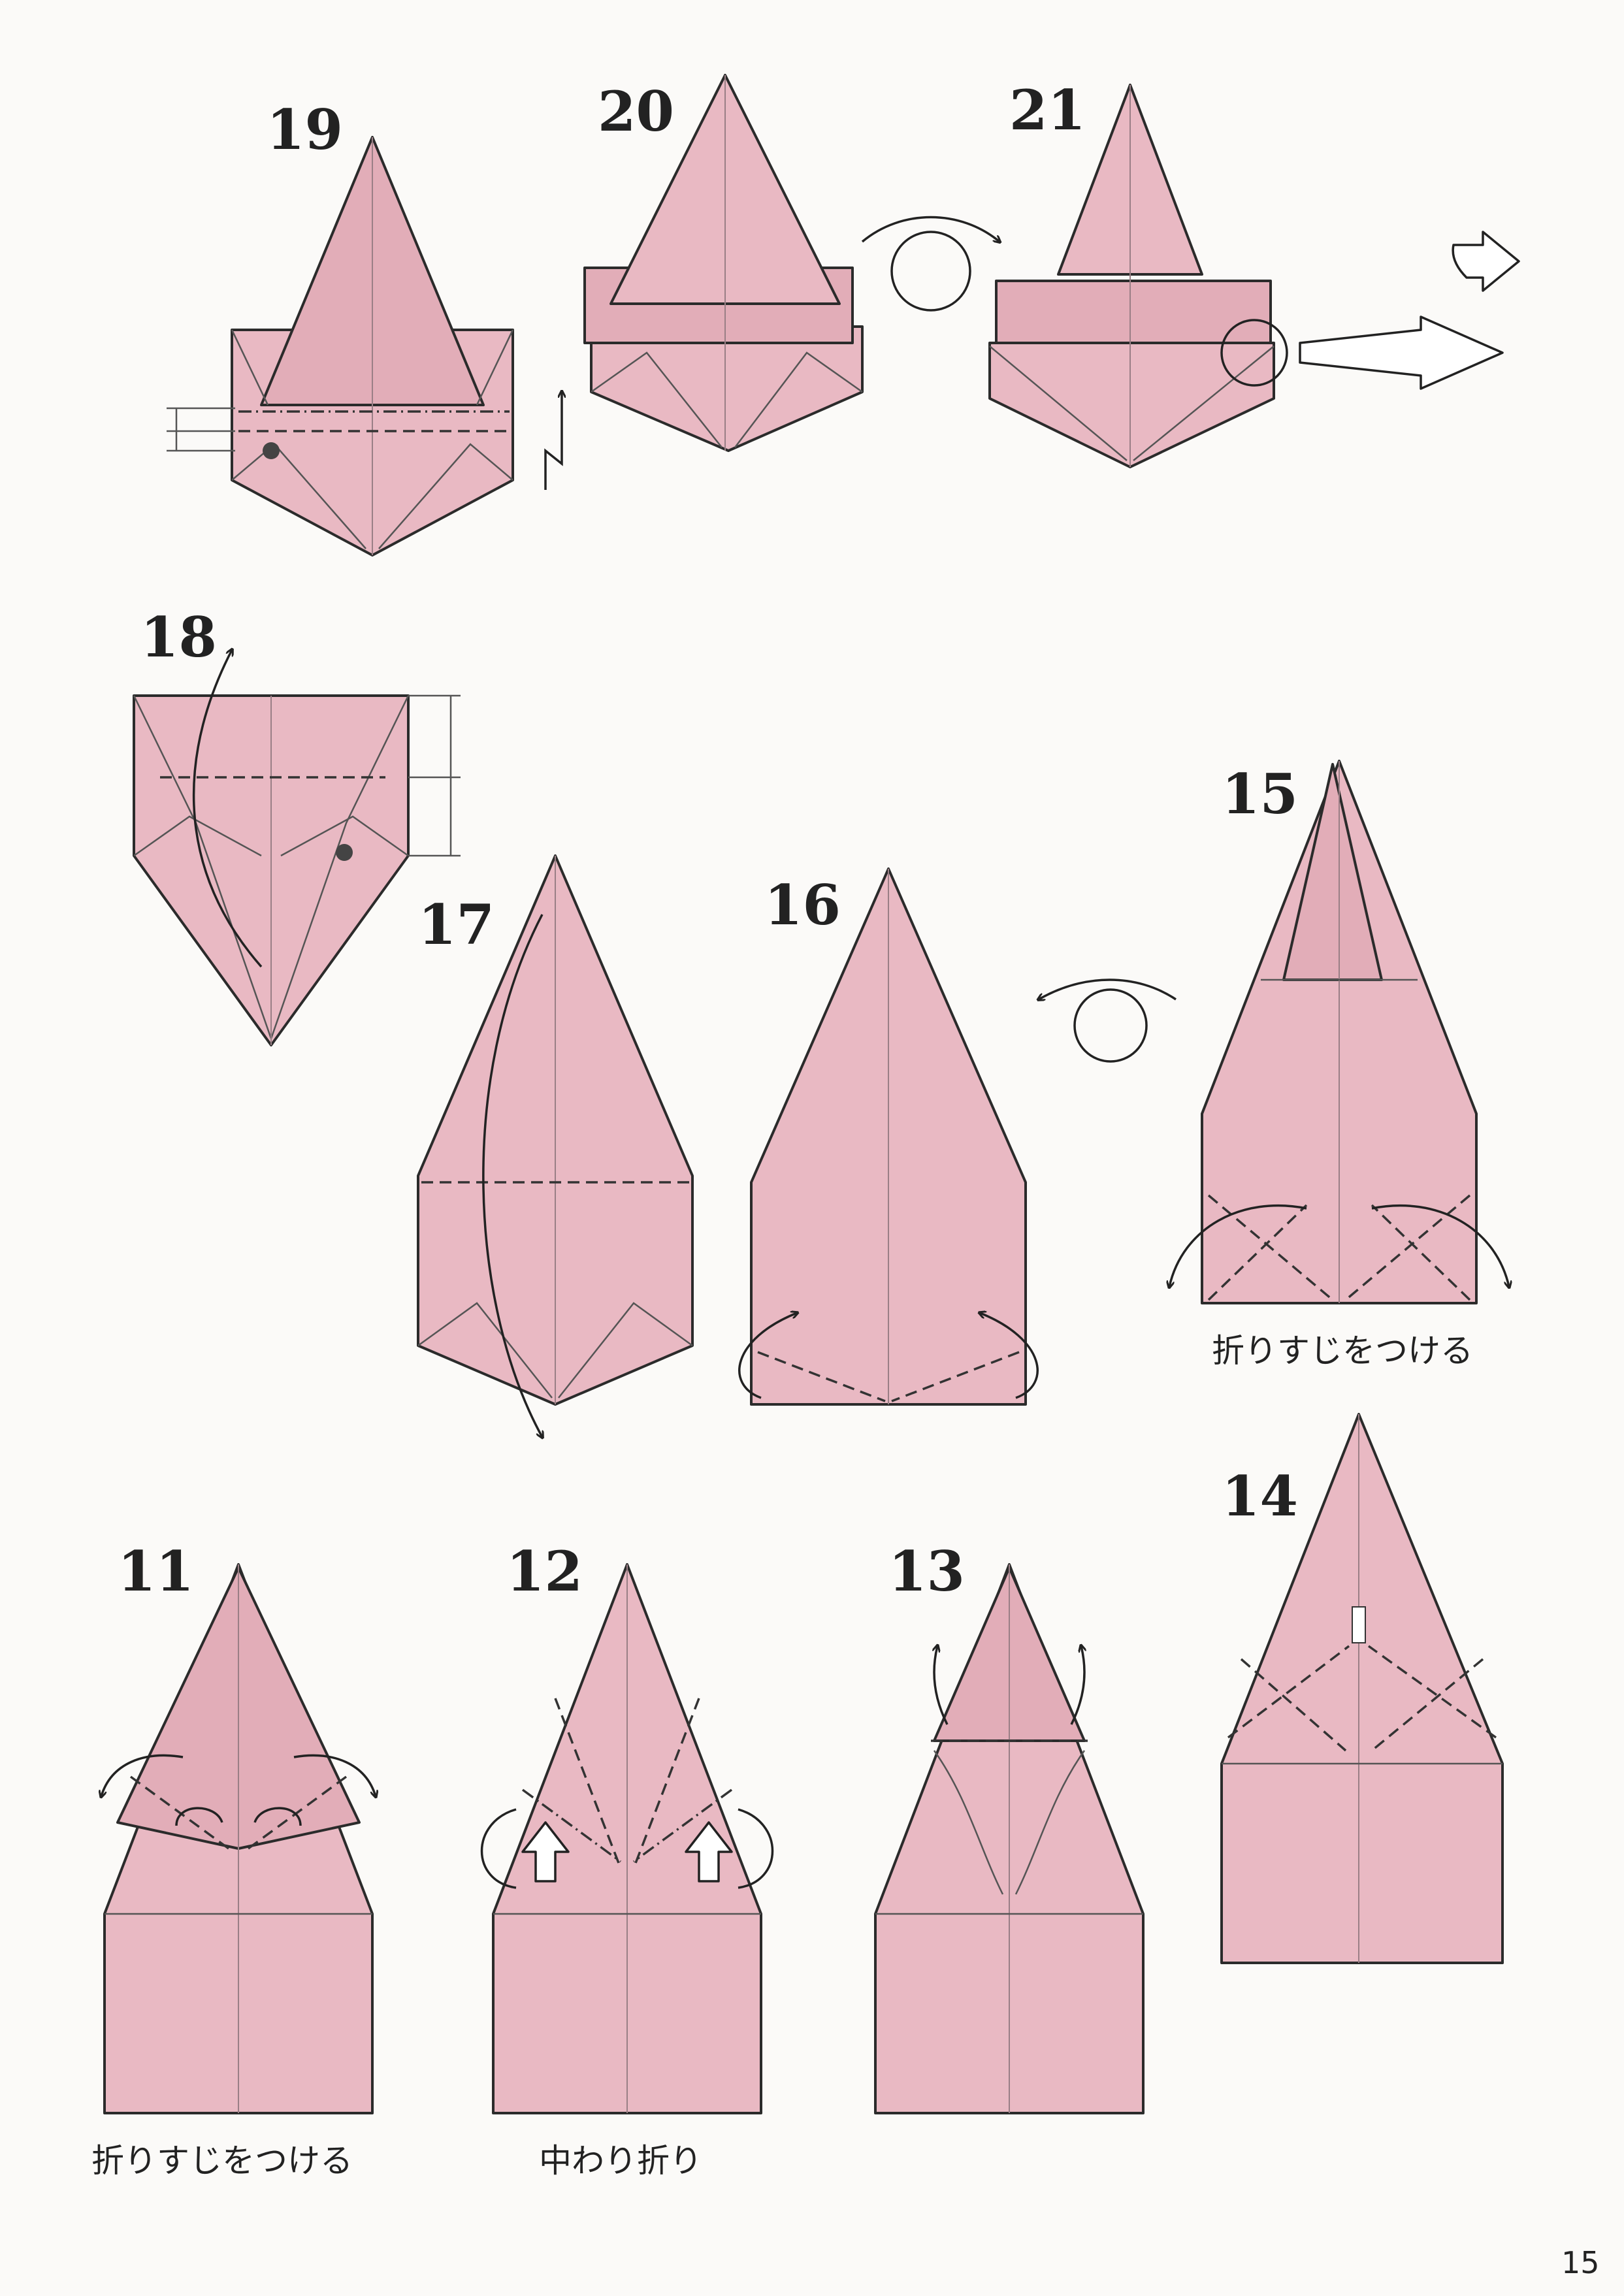 The image size is (1624, 2296). I want to click on step-number: 17, so click(456, 924).